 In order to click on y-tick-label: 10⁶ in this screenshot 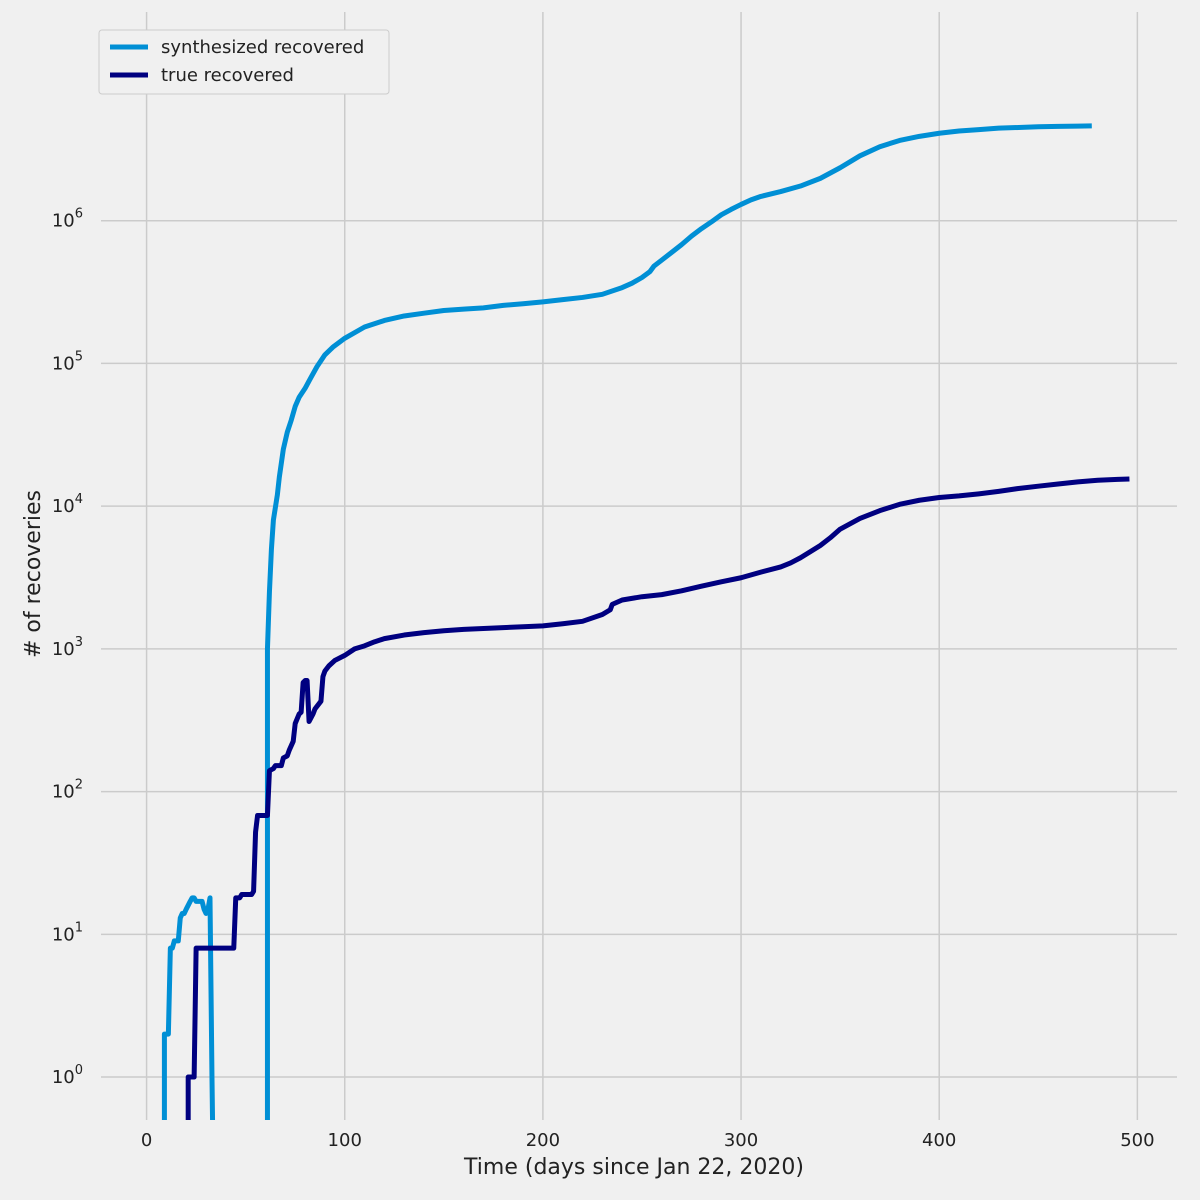, I will do `click(67, 219)`.